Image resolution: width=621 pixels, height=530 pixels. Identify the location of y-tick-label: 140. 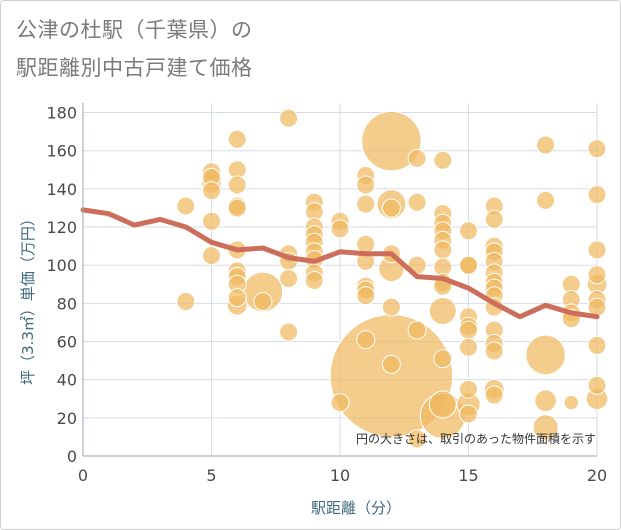
(61, 189).